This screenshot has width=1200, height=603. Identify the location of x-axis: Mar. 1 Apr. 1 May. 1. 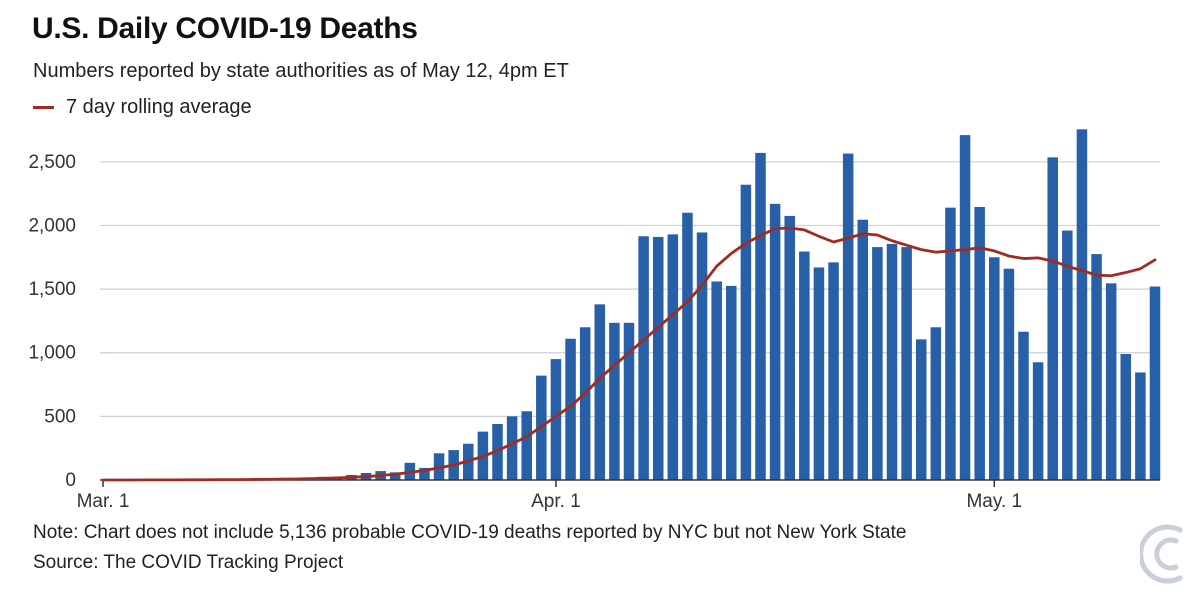
(618, 495).